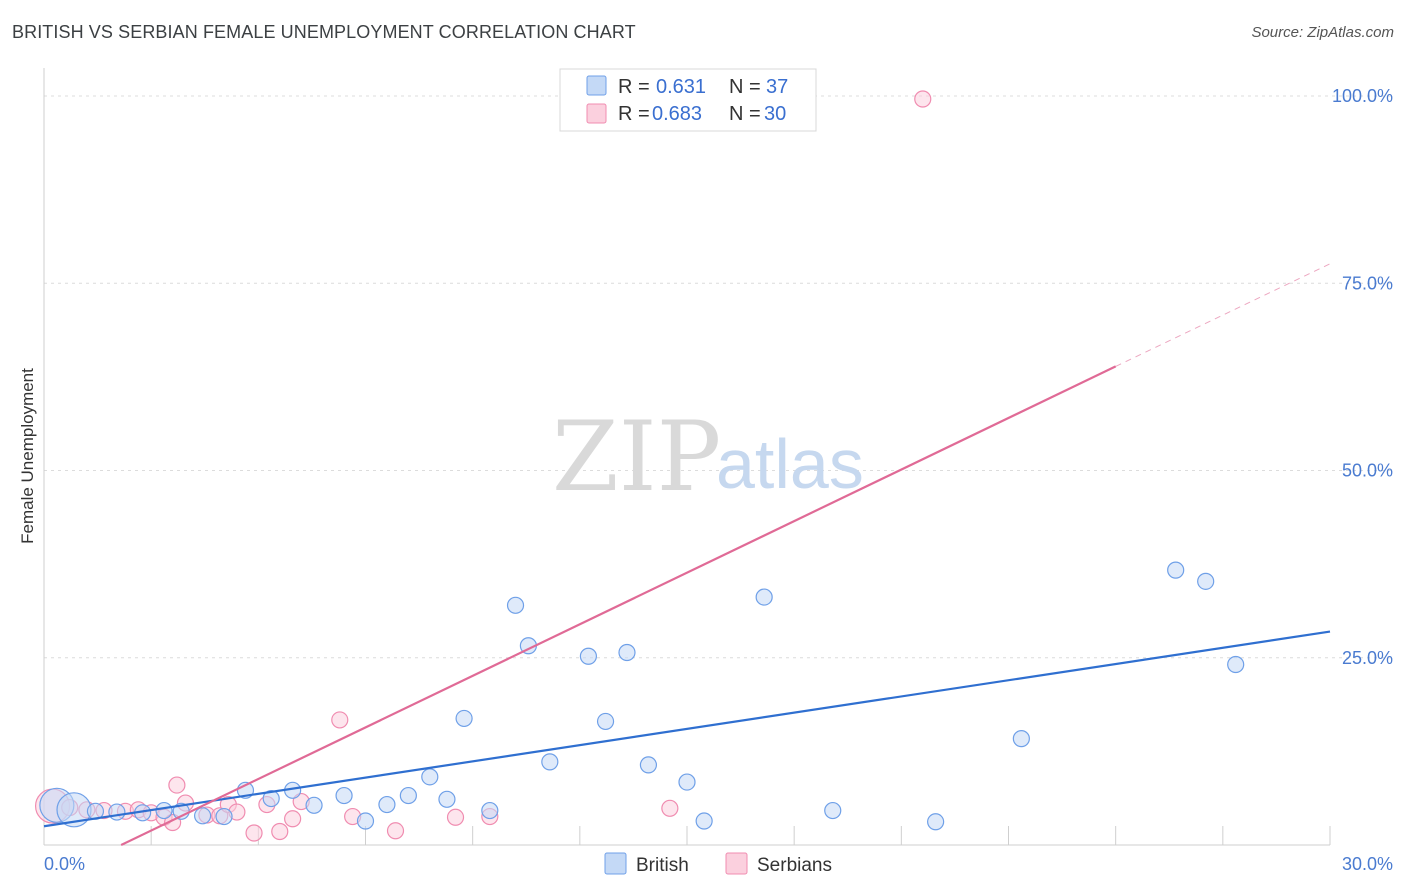  I want to click on legend-serbians-r-label: R =, so click(634, 114).